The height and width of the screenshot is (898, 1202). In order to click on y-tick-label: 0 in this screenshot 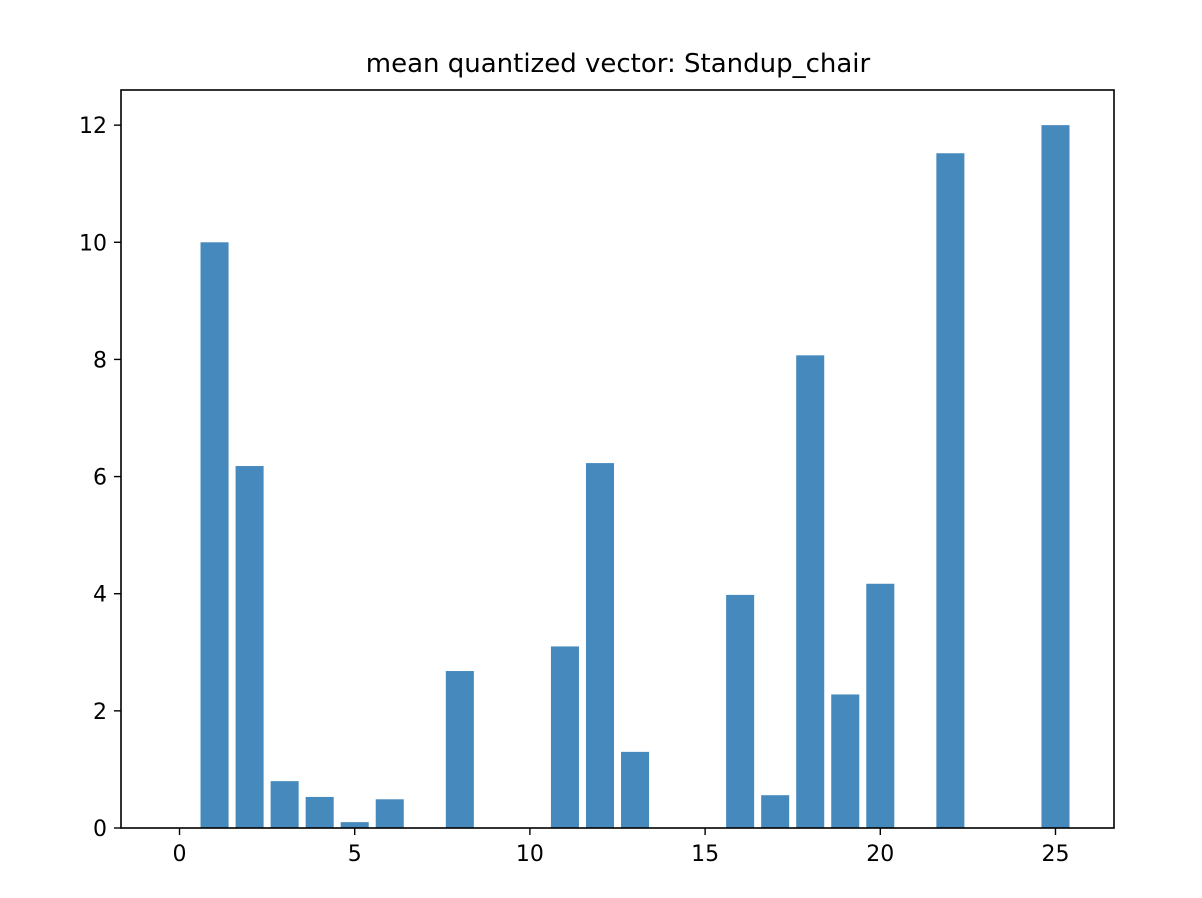, I will do `click(100, 829)`.